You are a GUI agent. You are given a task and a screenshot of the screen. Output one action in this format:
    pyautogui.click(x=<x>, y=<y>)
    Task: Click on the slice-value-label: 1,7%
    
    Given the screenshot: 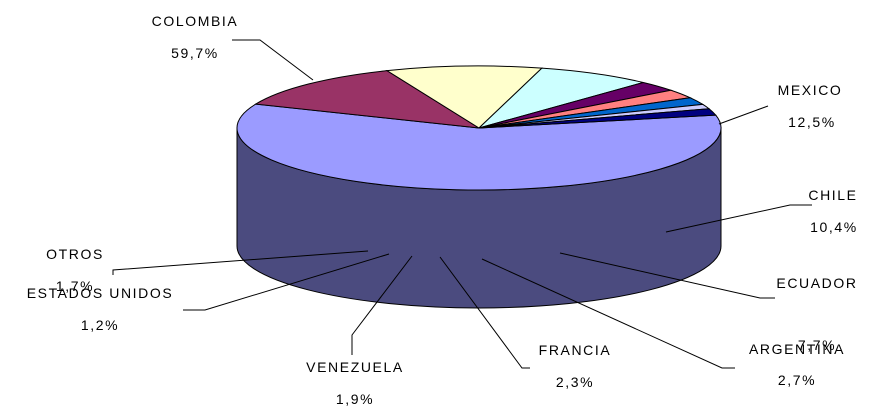 What is the action you would take?
    pyautogui.click(x=75, y=286)
    